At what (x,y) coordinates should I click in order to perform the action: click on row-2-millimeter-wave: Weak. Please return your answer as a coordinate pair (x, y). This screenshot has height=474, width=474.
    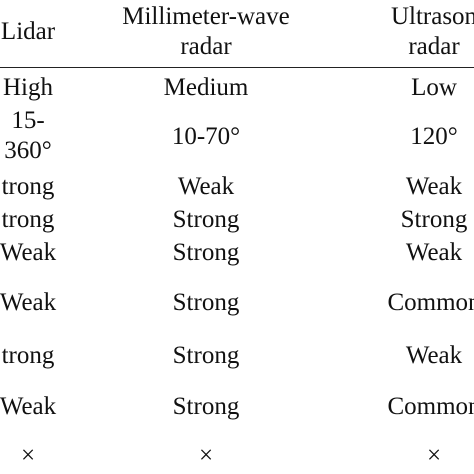
    Looking at the image, I should click on (206, 186).